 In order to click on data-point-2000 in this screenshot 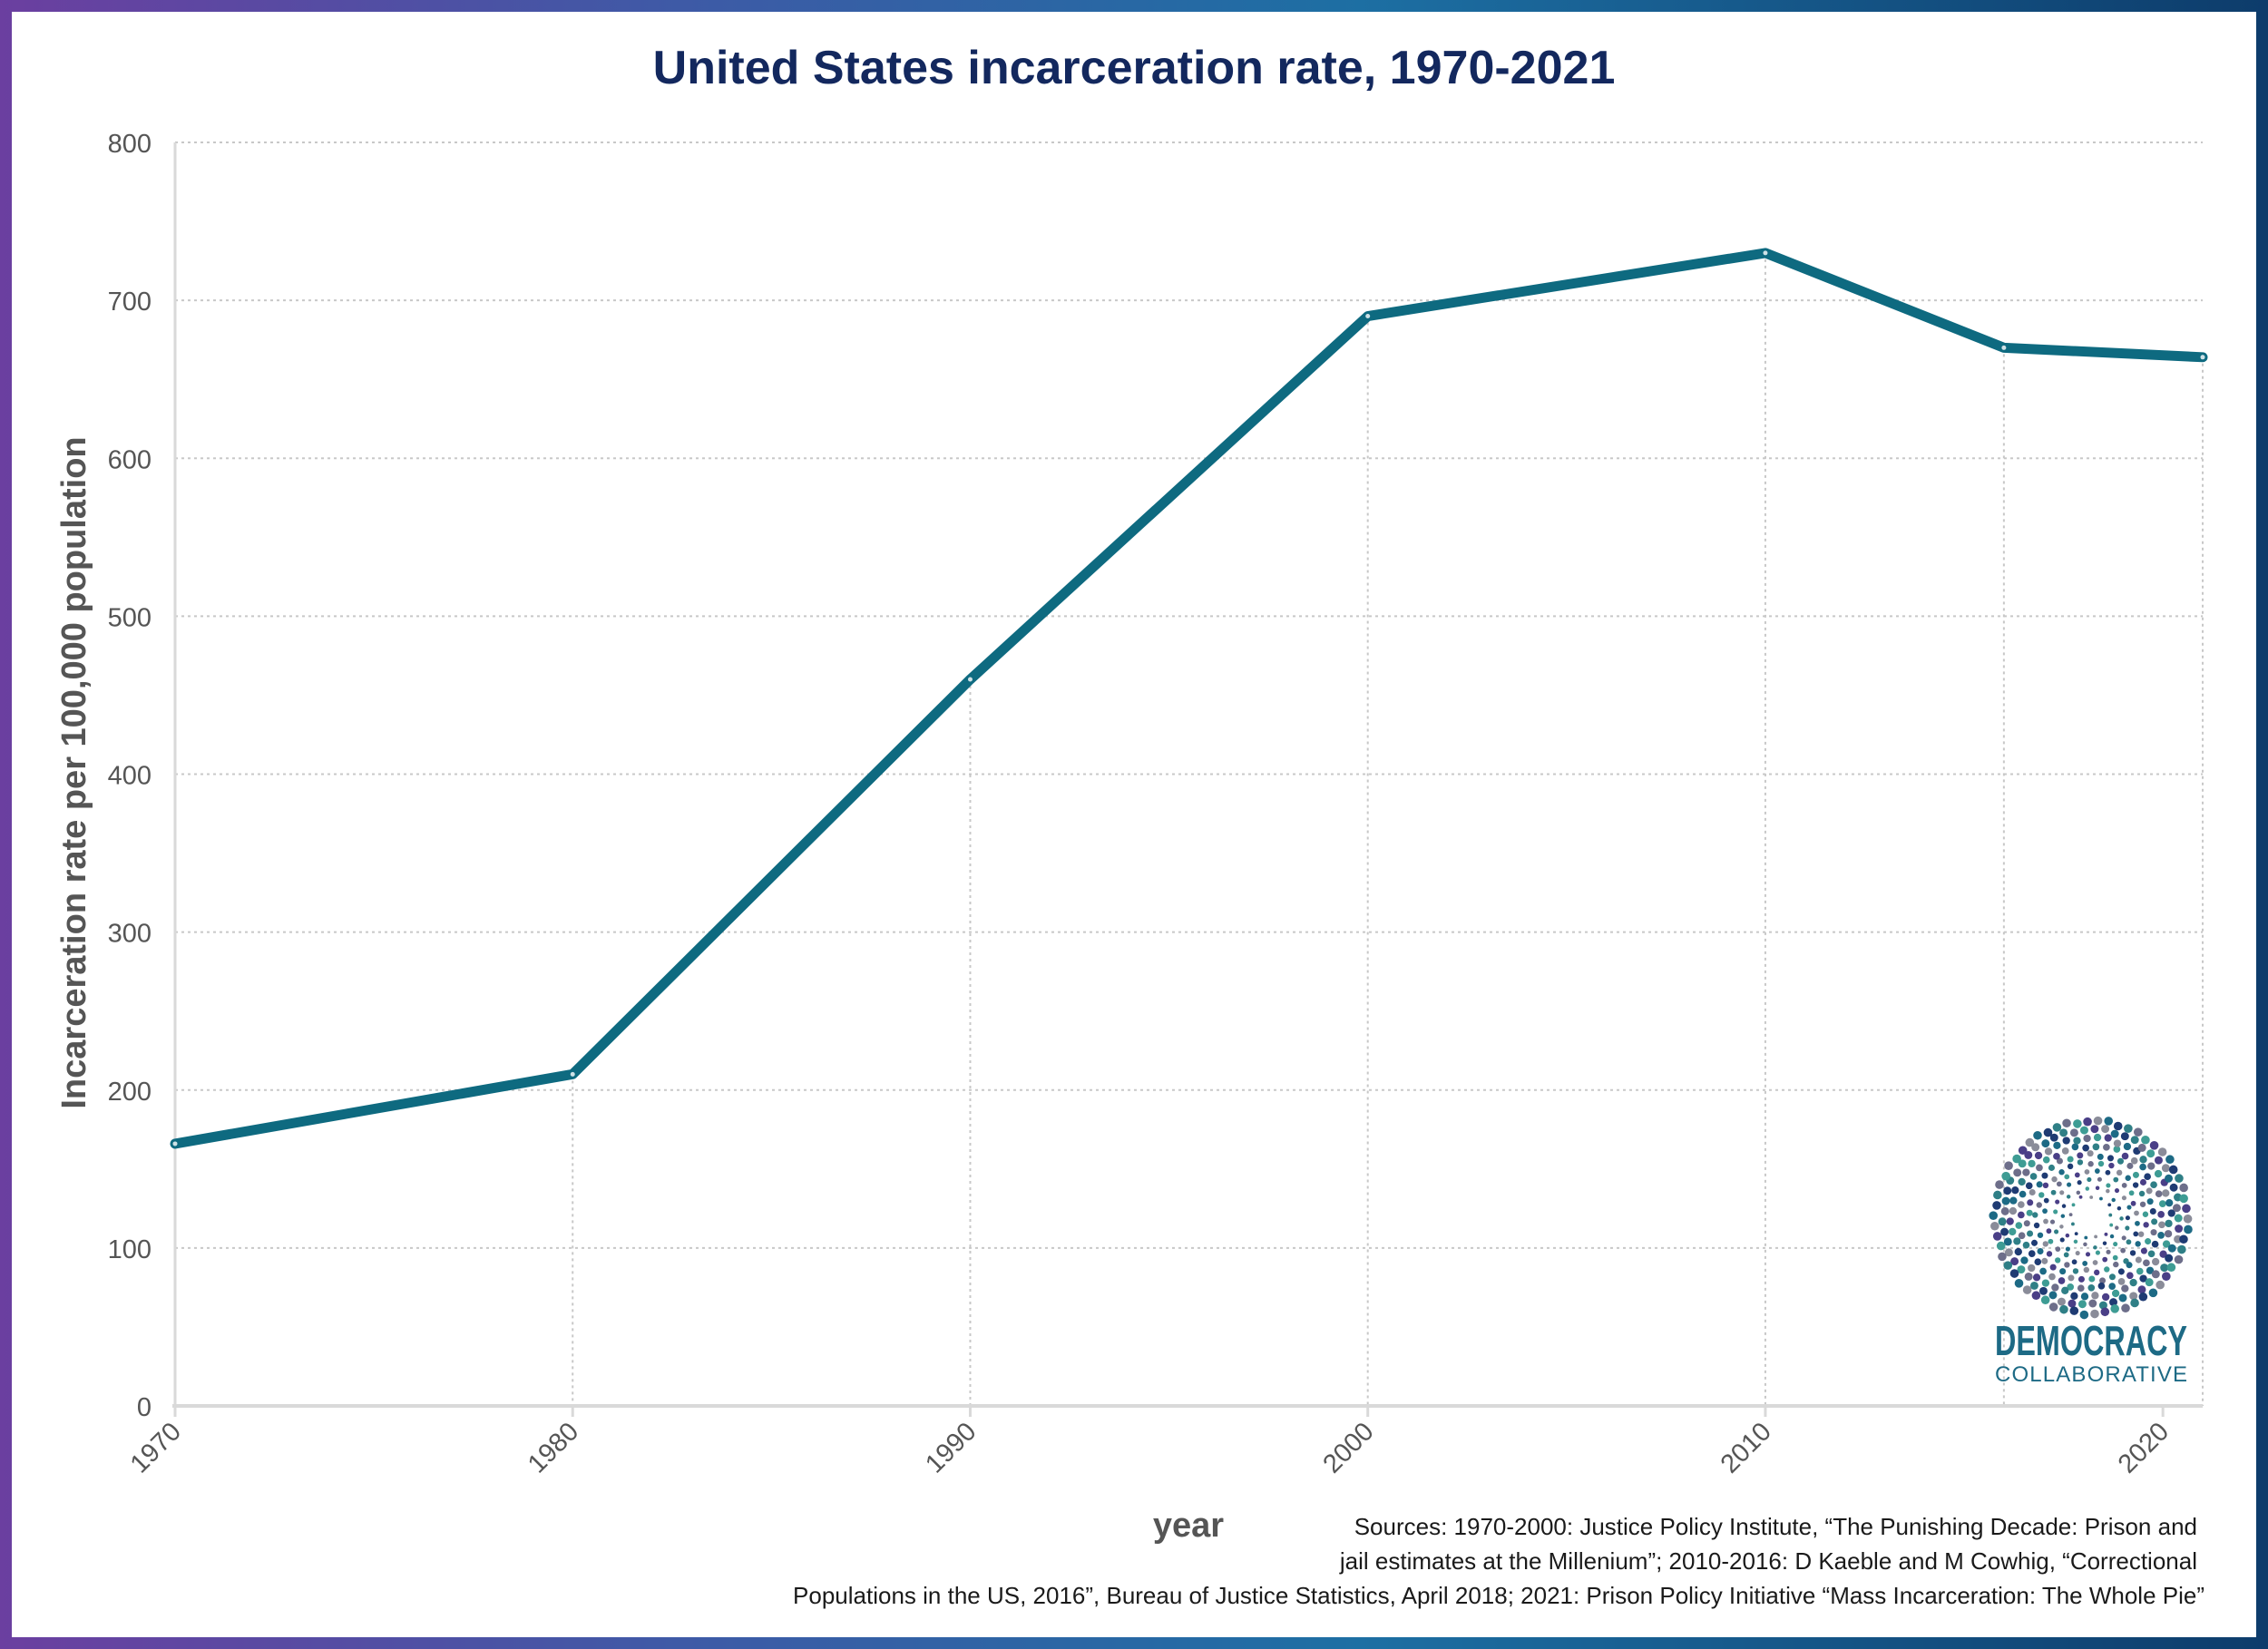, I will do `click(1368, 316)`.